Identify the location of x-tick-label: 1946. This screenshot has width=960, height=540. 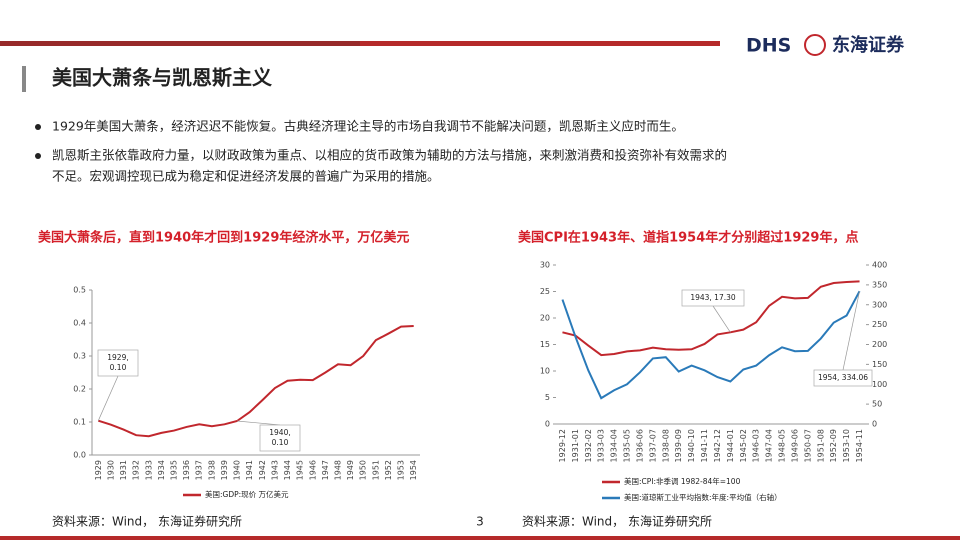
(312, 470).